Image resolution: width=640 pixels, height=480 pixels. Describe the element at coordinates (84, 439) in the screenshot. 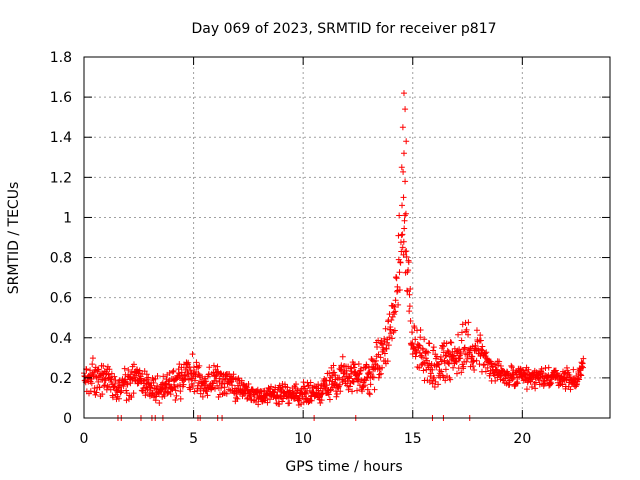

I see `x-tick-label: 0` at that location.